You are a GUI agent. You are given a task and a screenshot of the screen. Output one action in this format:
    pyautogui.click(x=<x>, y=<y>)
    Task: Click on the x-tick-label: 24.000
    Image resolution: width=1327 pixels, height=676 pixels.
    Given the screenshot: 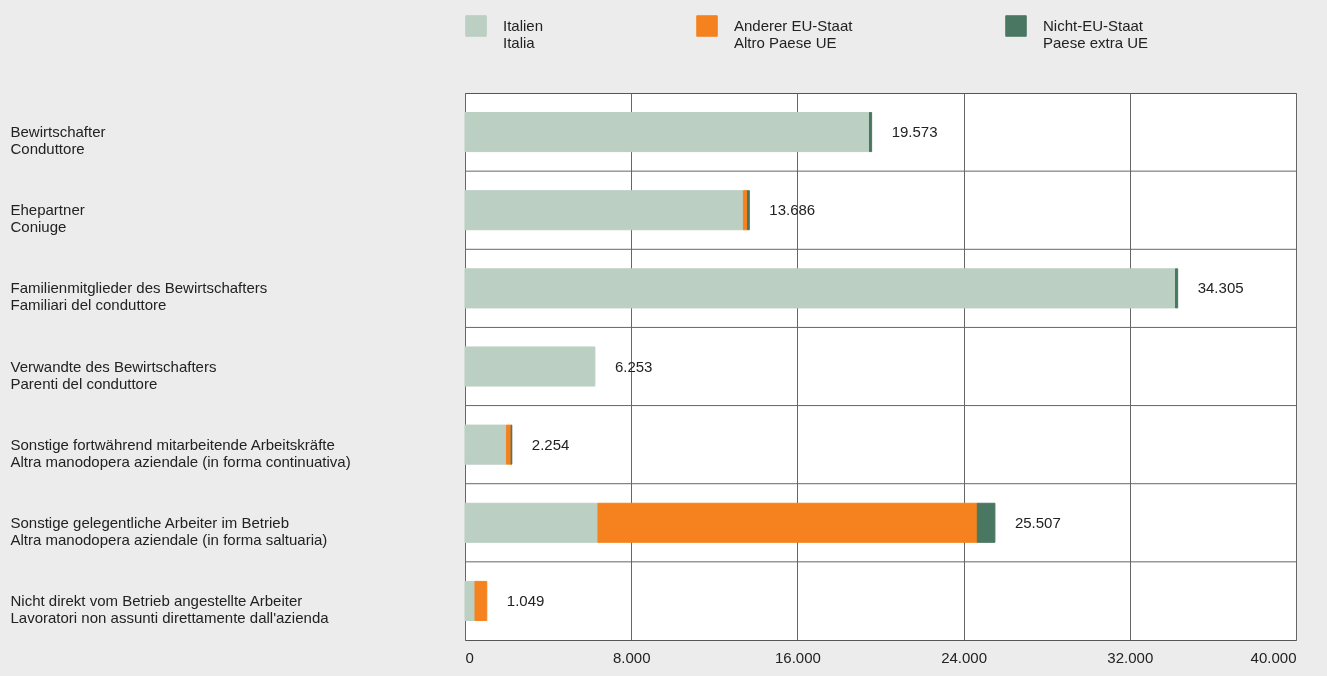 What is the action you would take?
    pyautogui.click(x=964, y=657)
    